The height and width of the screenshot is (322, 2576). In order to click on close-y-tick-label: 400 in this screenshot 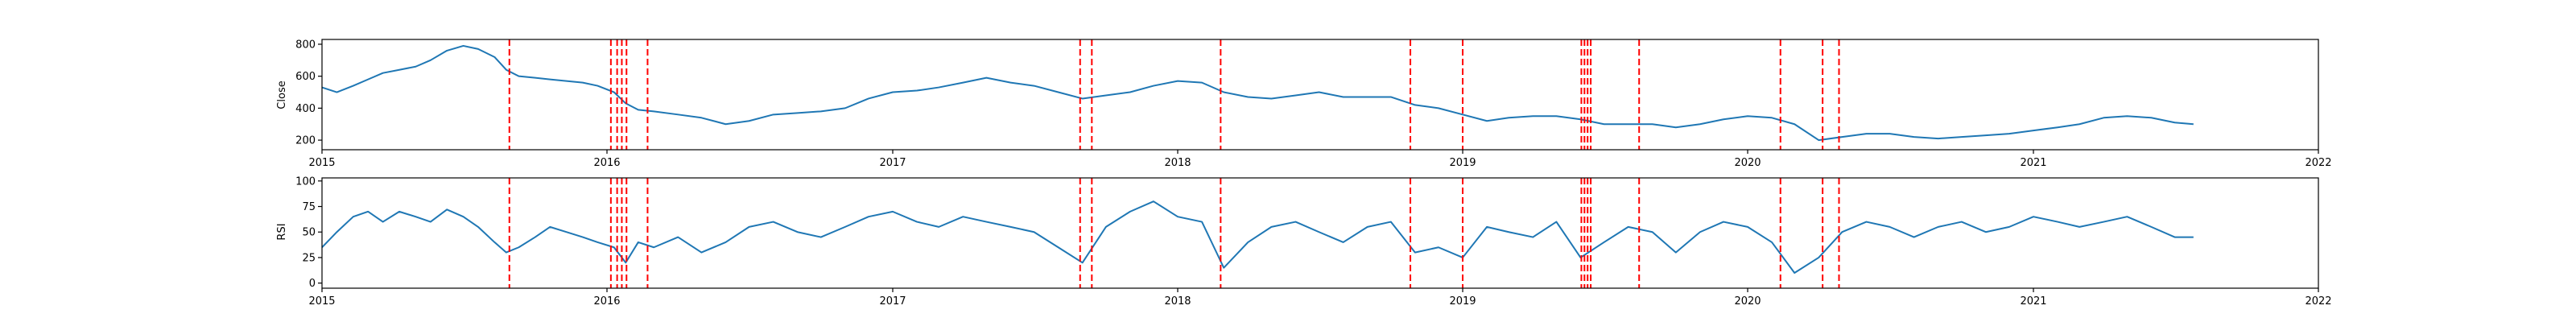, I will do `click(305, 109)`.